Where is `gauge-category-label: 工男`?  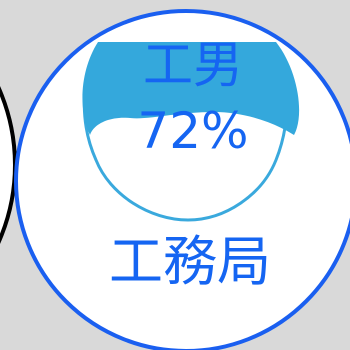 gauge-category-label: 工男 is located at coordinates (193, 65).